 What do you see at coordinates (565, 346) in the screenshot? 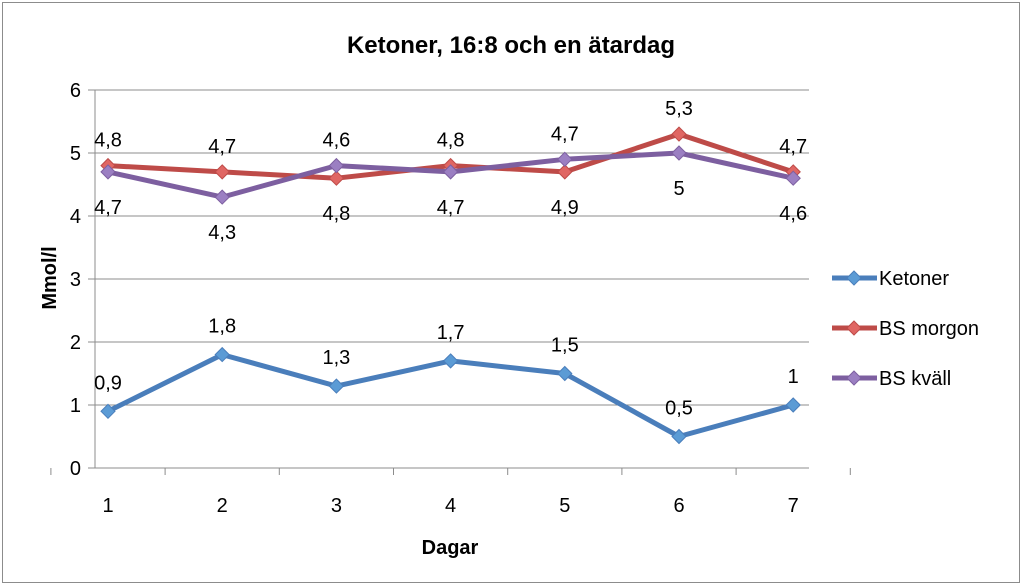
I see `data-label: 1,5` at bounding box center [565, 346].